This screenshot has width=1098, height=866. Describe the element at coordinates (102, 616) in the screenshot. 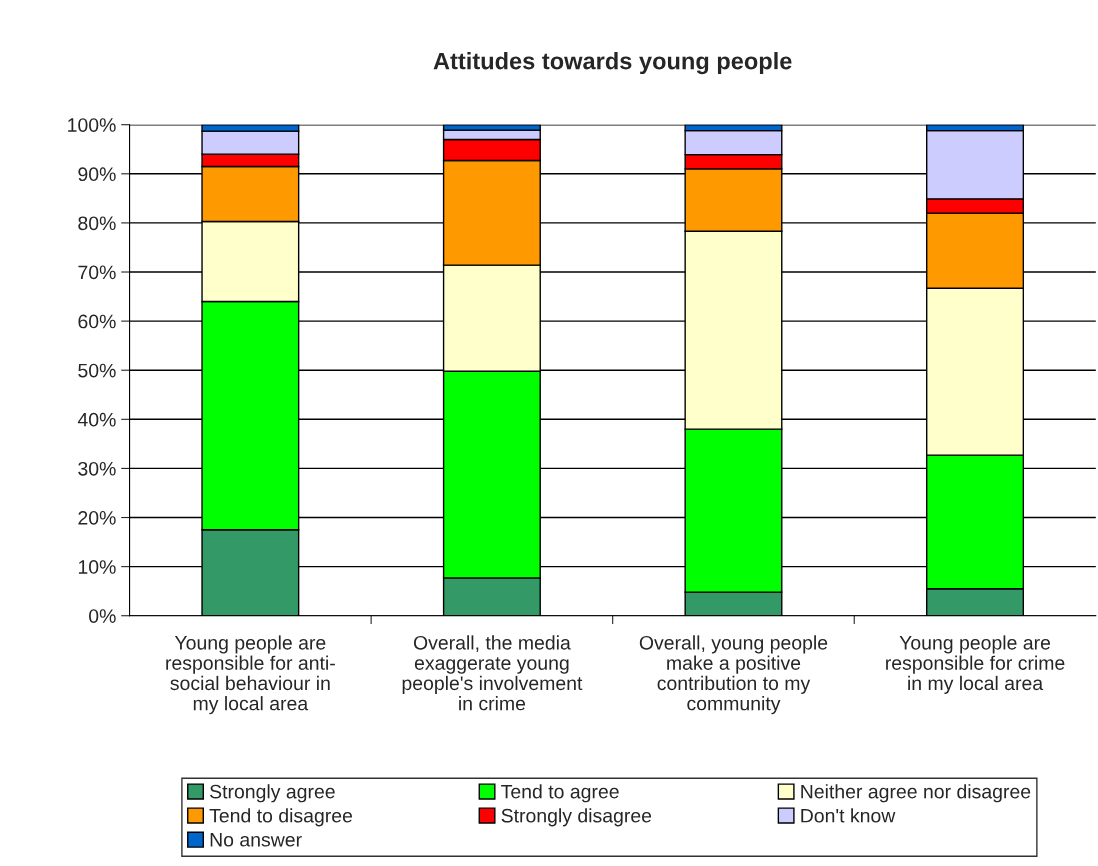

I see `y-tick-label: 0%` at that location.